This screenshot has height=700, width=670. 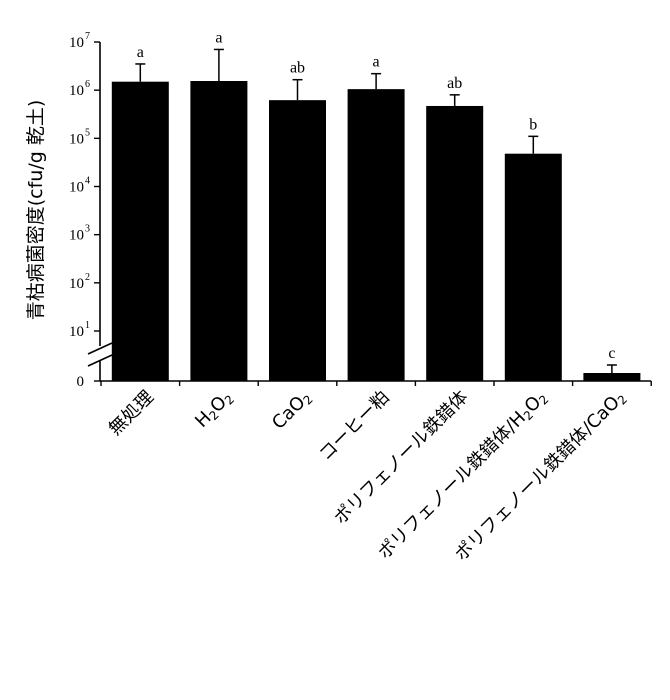 What do you see at coordinates (87, 84) in the screenshot?
I see `y-tick-exponent: 6` at bounding box center [87, 84].